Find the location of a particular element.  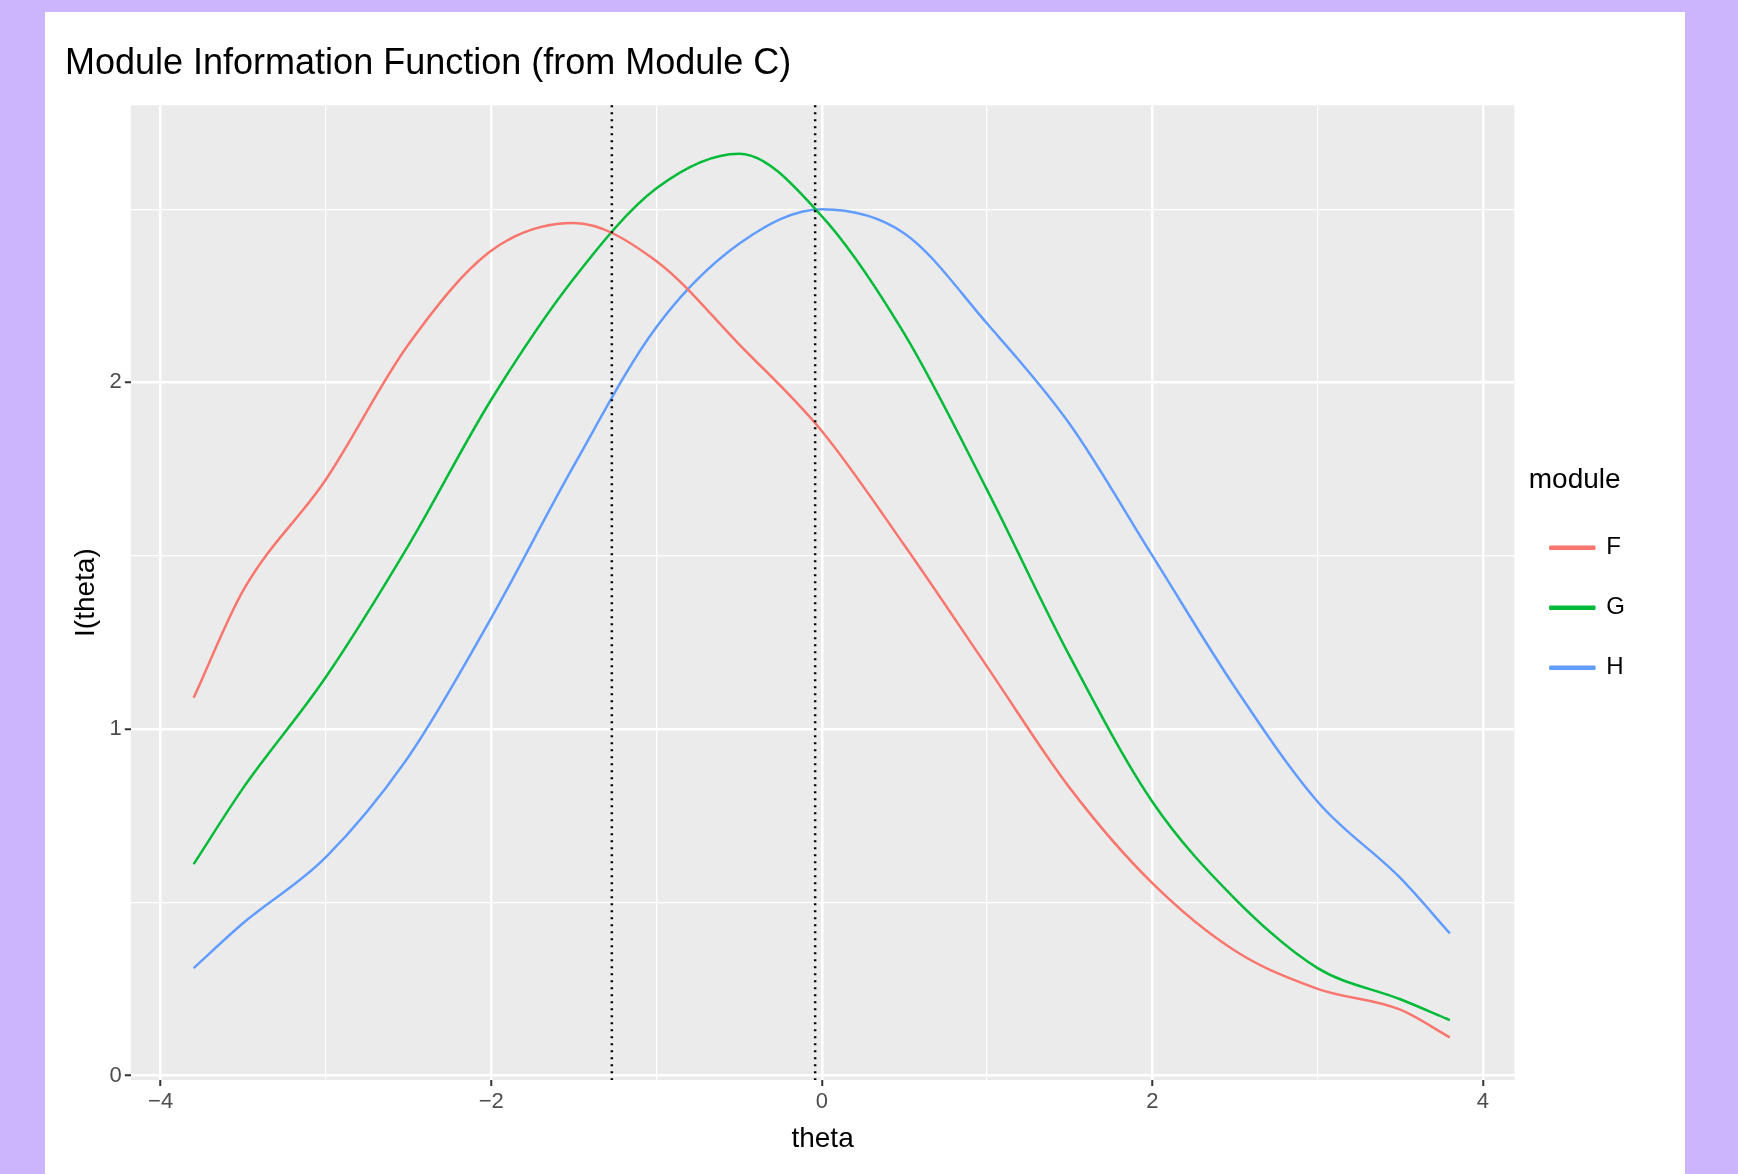

legend-label: F is located at coordinates (1613, 546).